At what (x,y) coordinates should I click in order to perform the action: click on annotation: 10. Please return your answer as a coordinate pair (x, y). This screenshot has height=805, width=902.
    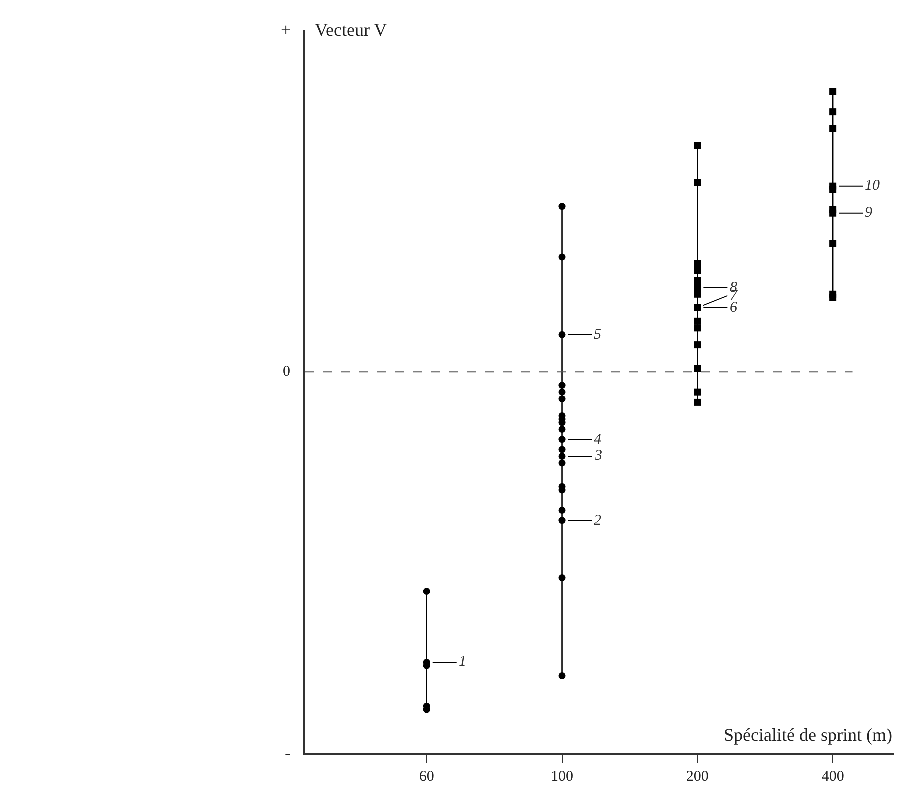
    Looking at the image, I should click on (872, 186).